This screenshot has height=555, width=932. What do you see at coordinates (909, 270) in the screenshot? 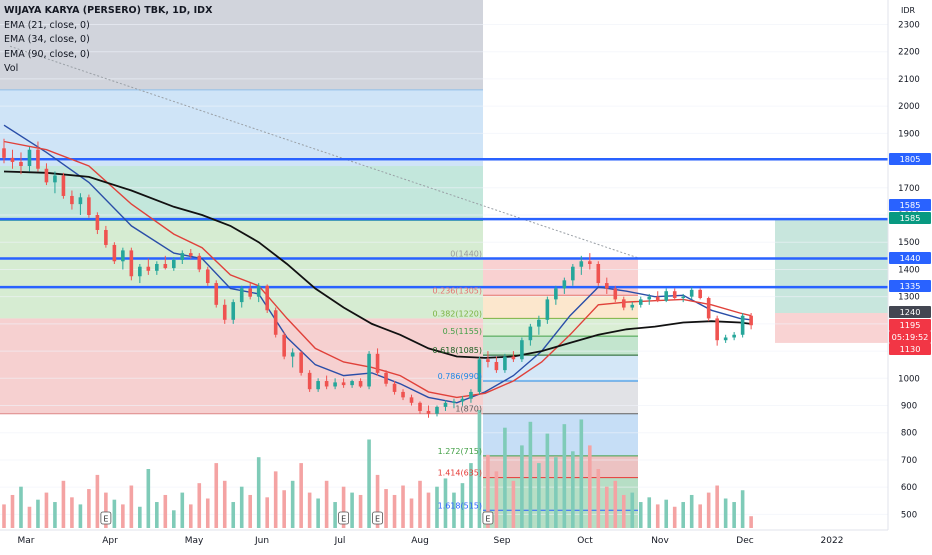
I see `y-tick-label: 1400` at bounding box center [909, 270].